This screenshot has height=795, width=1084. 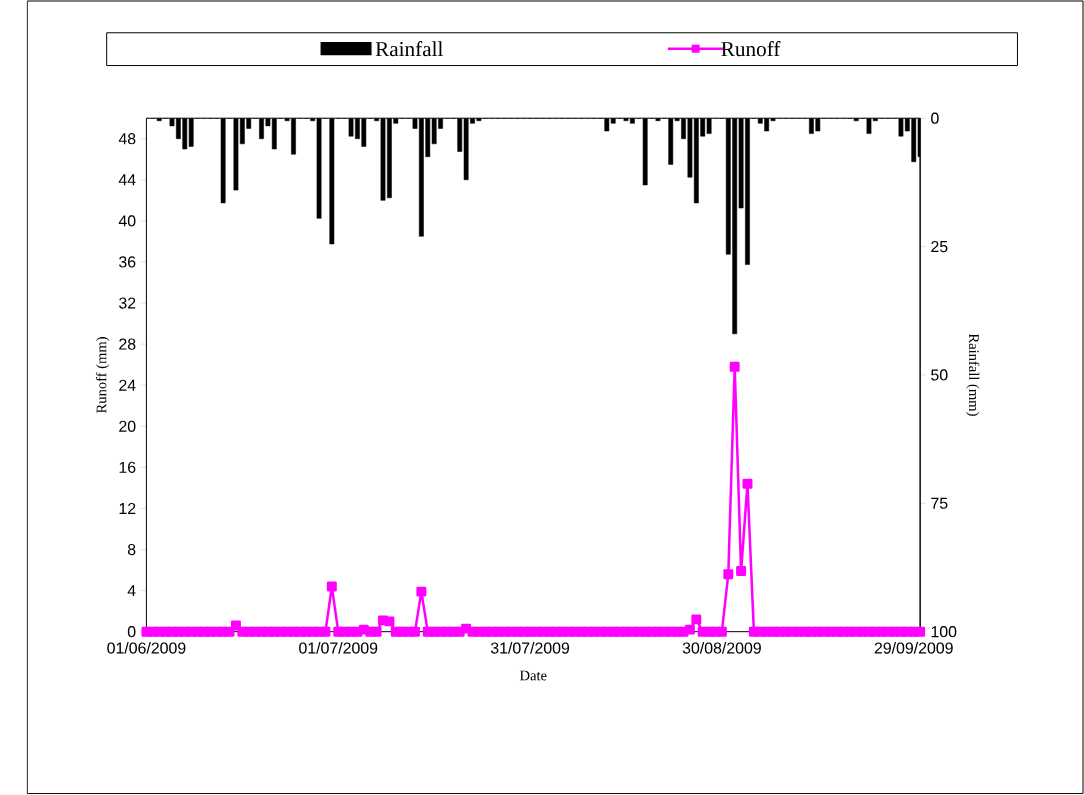 I want to click on y-tick-label: 48, so click(x=127, y=139).